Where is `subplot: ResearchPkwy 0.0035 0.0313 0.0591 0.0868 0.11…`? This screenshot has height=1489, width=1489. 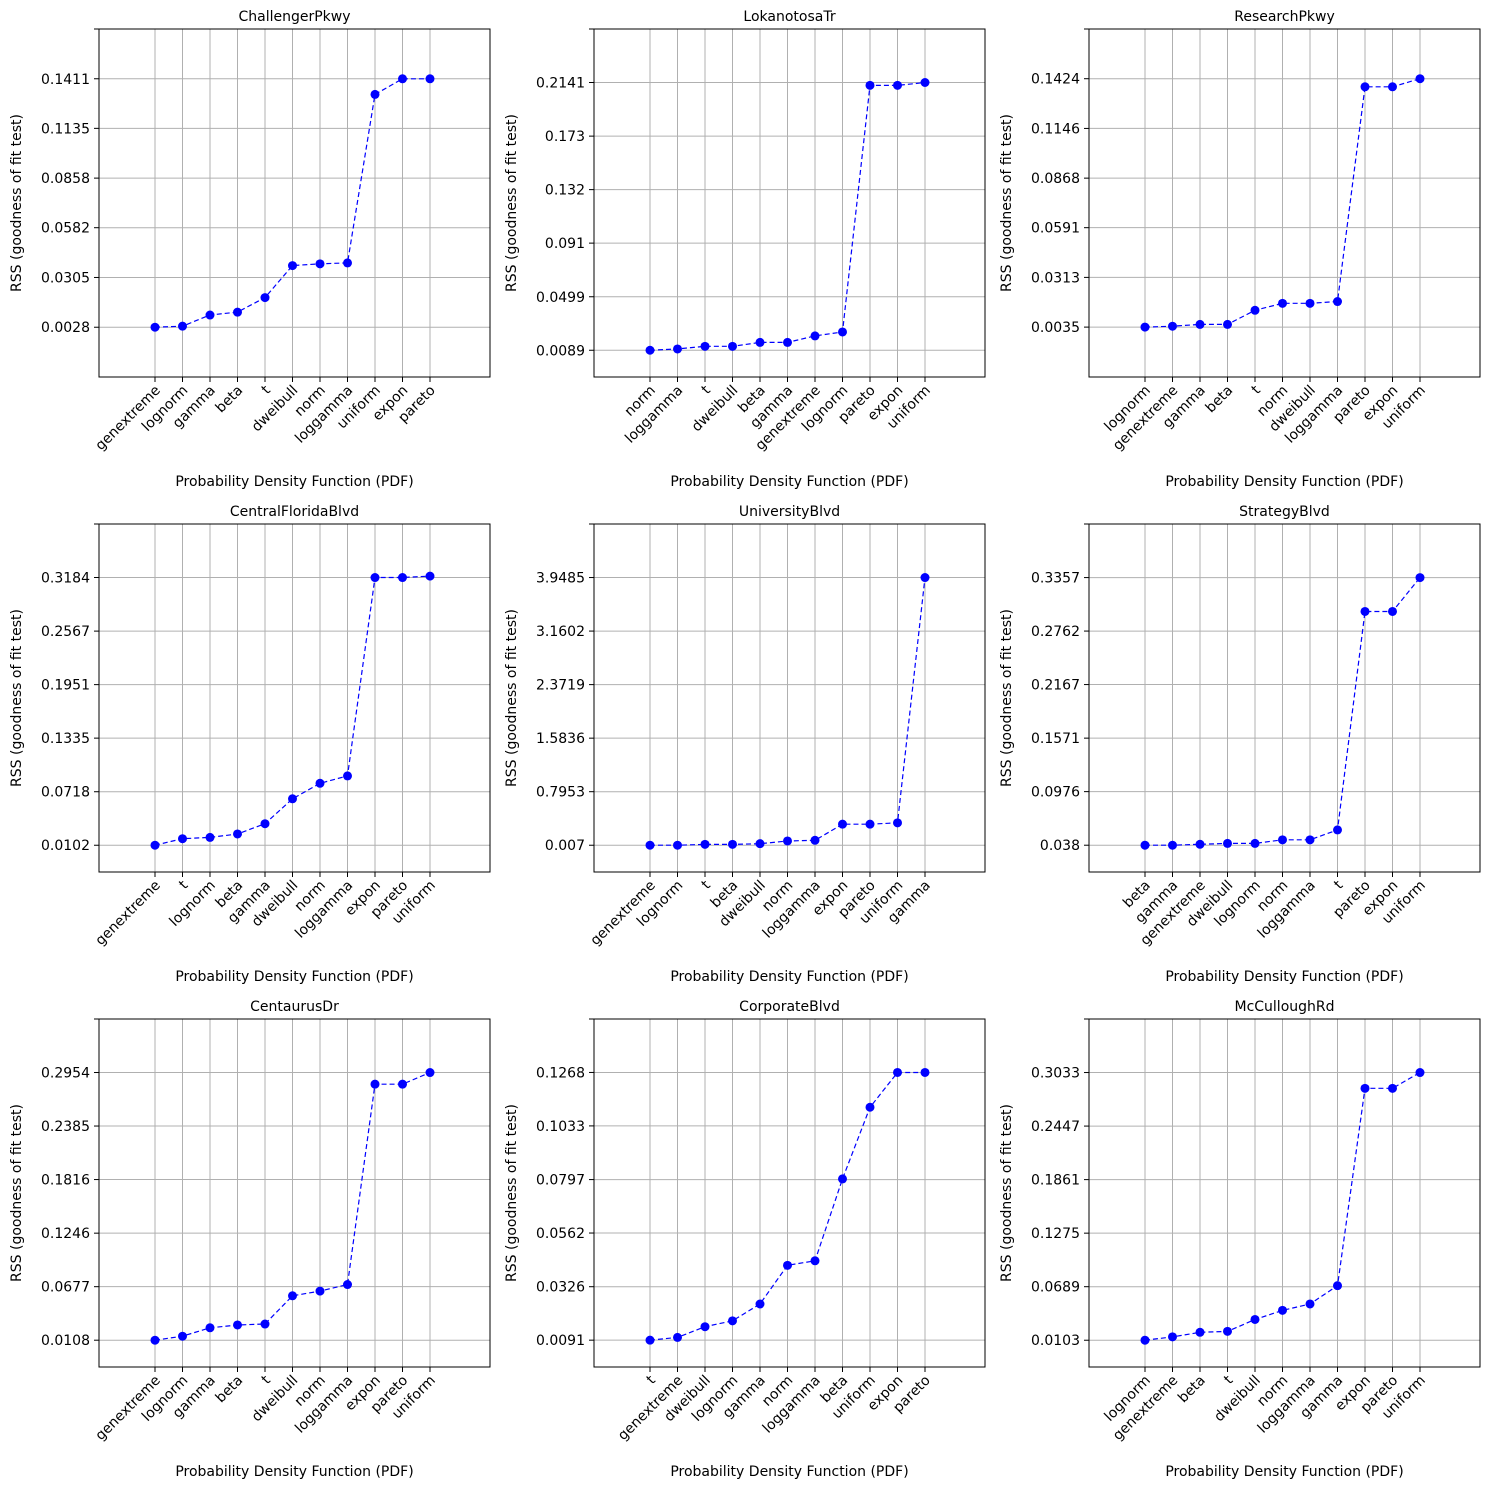
subplot: ResearchPkwy 0.0035 0.0313 0.0591 0.0868 0.11… is located at coordinates (1240, 249).